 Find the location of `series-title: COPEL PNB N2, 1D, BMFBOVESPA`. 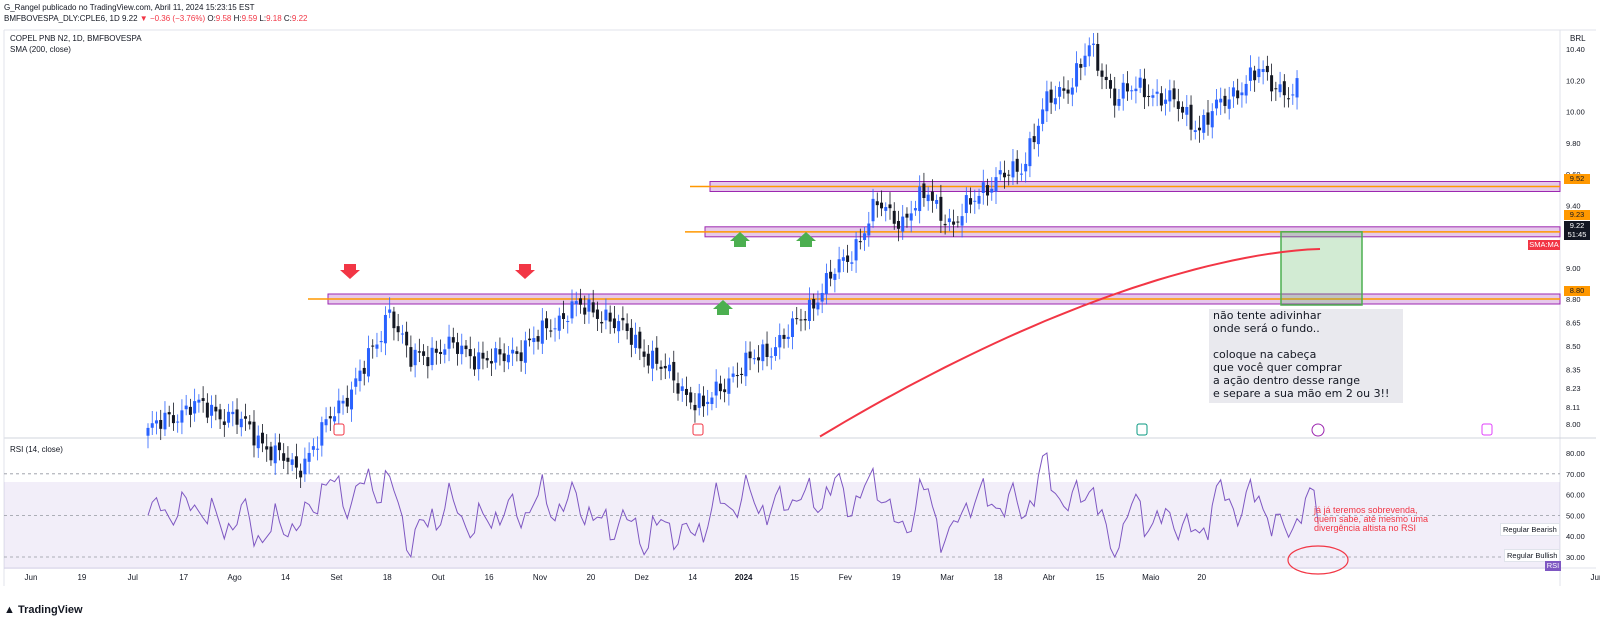

series-title: COPEL PNB N2, 1D, BMFBOVESPA is located at coordinates (76, 38).